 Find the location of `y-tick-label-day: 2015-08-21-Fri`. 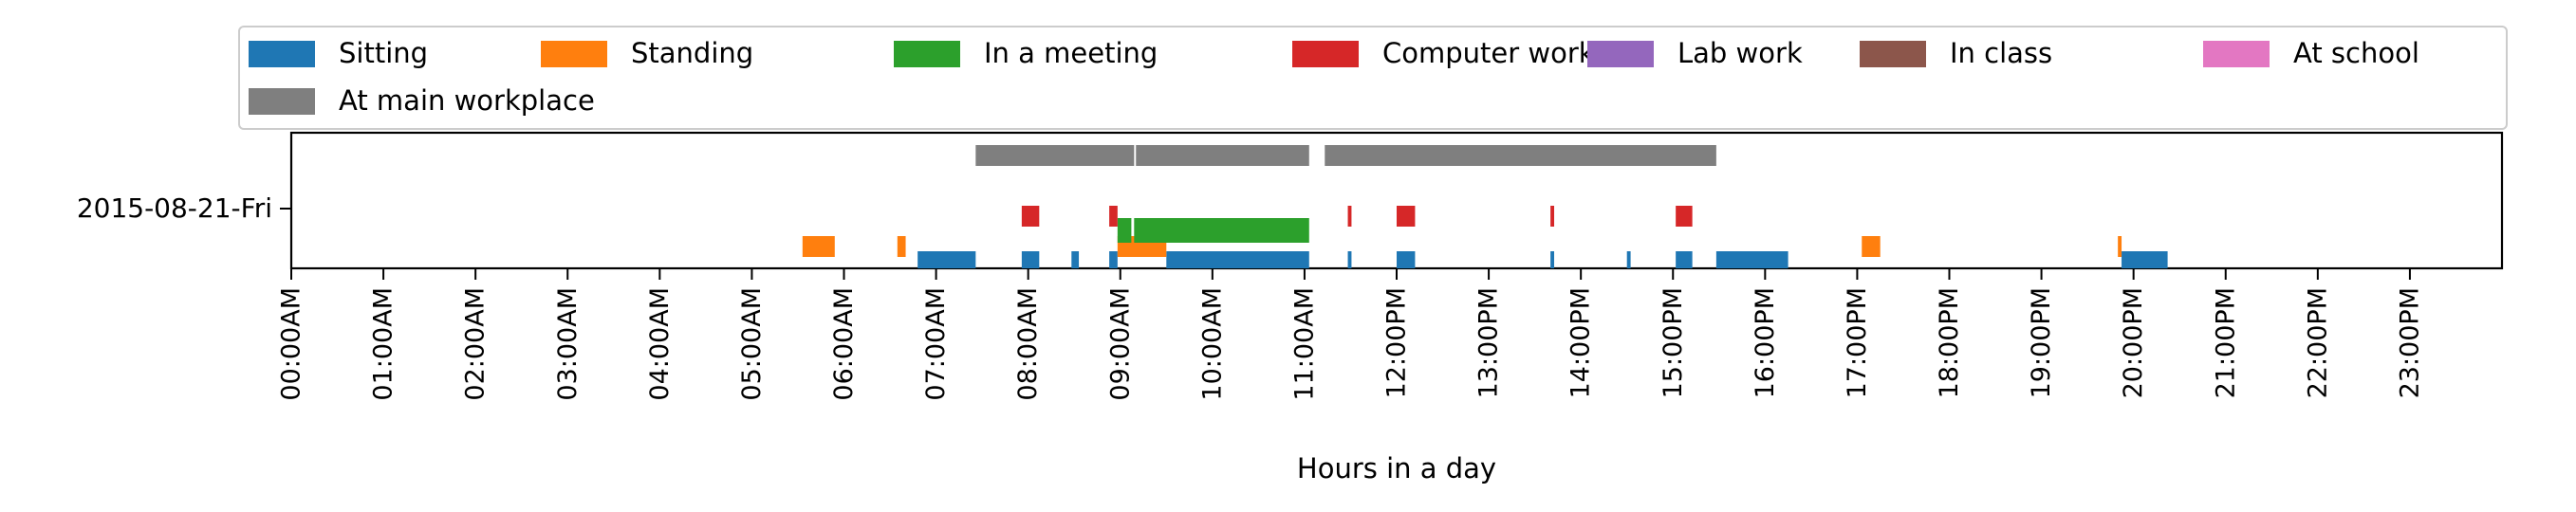

y-tick-label-day: 2015-08-21-Fri is located at coordinates (174, 208).